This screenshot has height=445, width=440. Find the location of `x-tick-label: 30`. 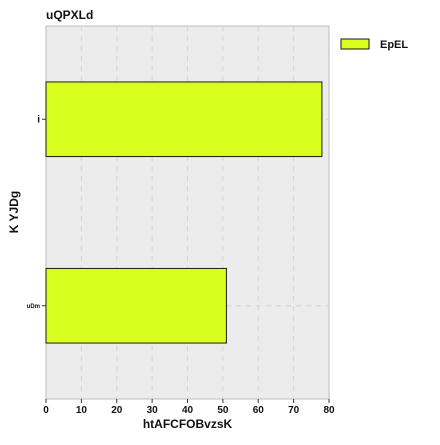

x-tick-label: 30 is located at coordinates (153, 410).